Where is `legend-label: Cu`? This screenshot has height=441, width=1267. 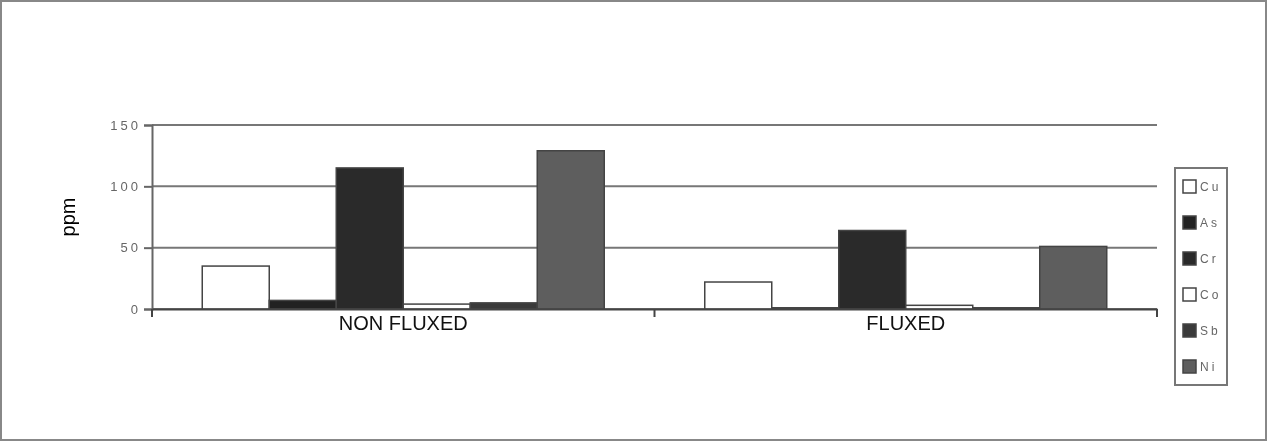 legend-label: Cu is located at coordinates (1211, 187).